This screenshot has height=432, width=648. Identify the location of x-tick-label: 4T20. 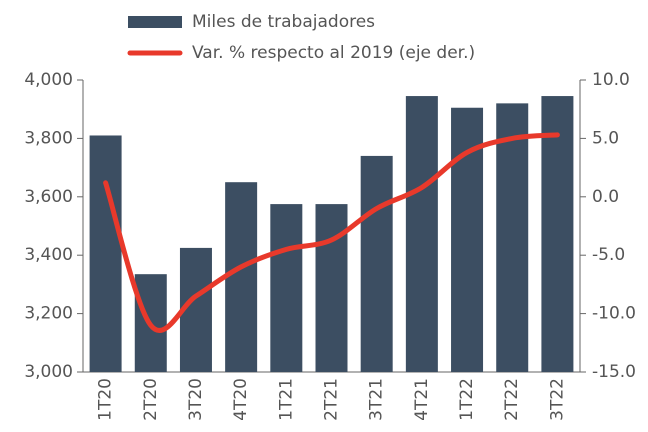
(241, 399).